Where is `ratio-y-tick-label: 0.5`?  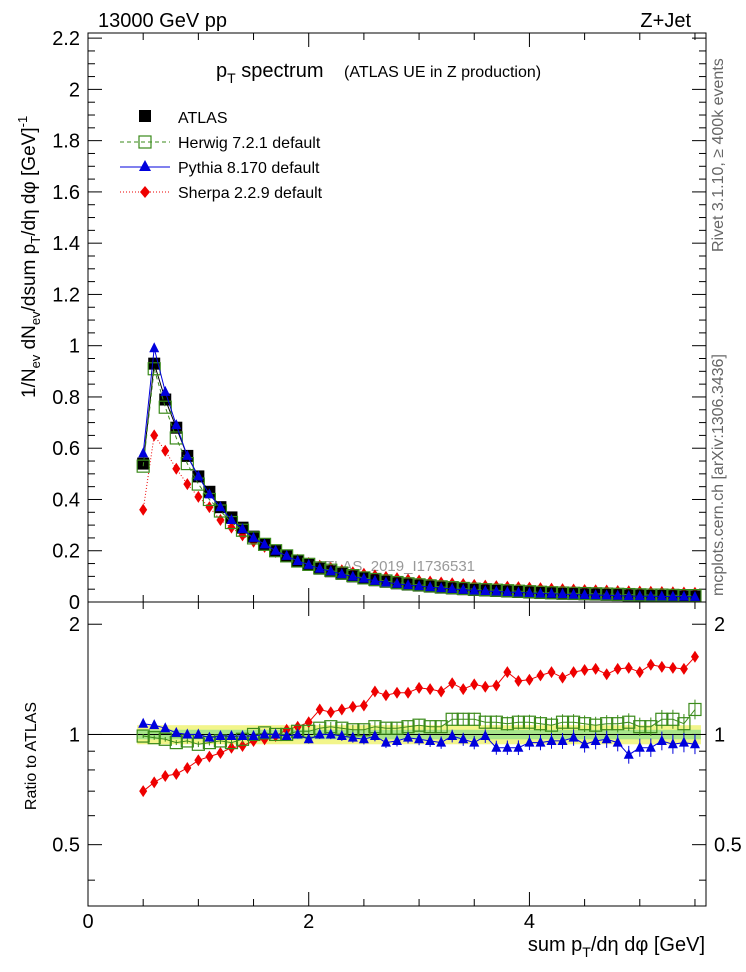
ratio-y-tick-label: 0.5 is located at coordinates (66, 846).